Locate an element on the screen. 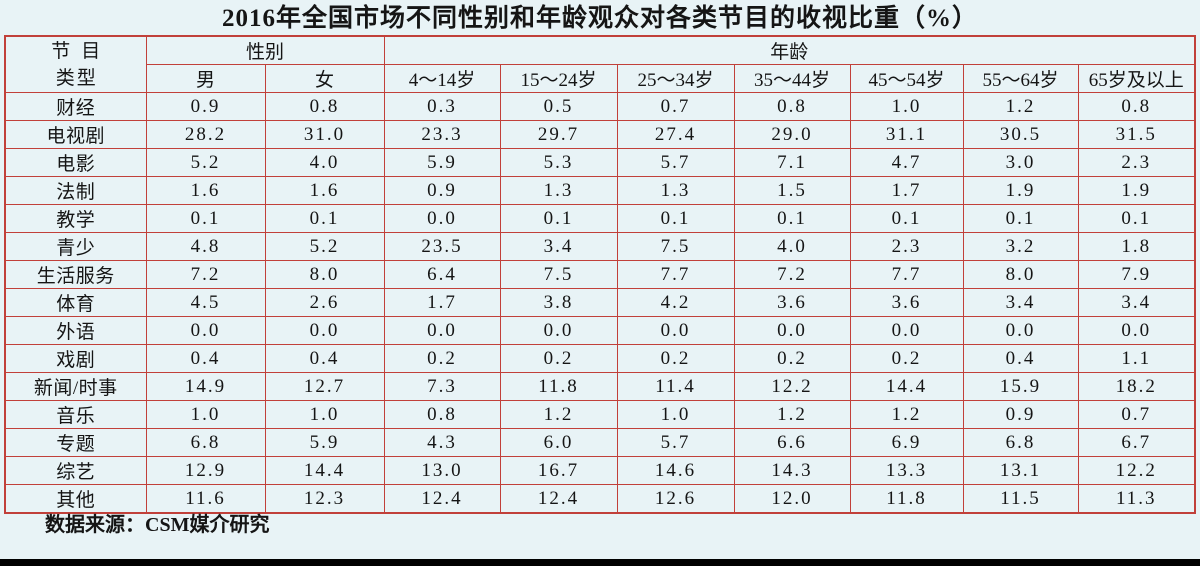 This screenshot has width=1200, height=566. value-cell: 1.8 is located at coordinates (1136, 246).